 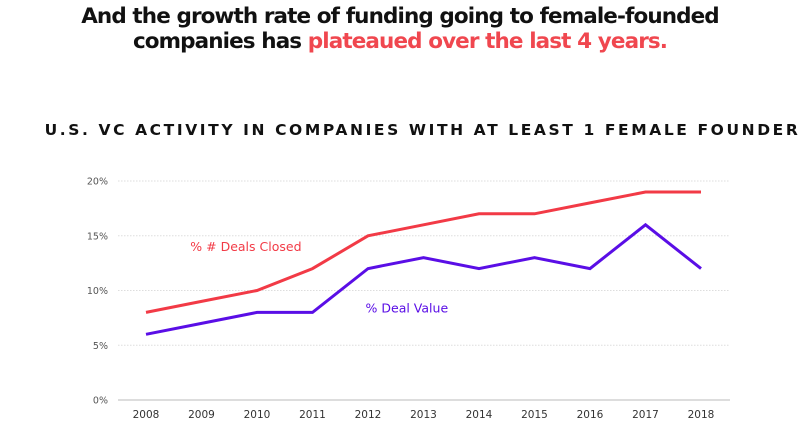 What do you see at coordinates (479, 415) in the screenshot?
I see `x-tick-label: 2014` at bounding box center [479, 415].